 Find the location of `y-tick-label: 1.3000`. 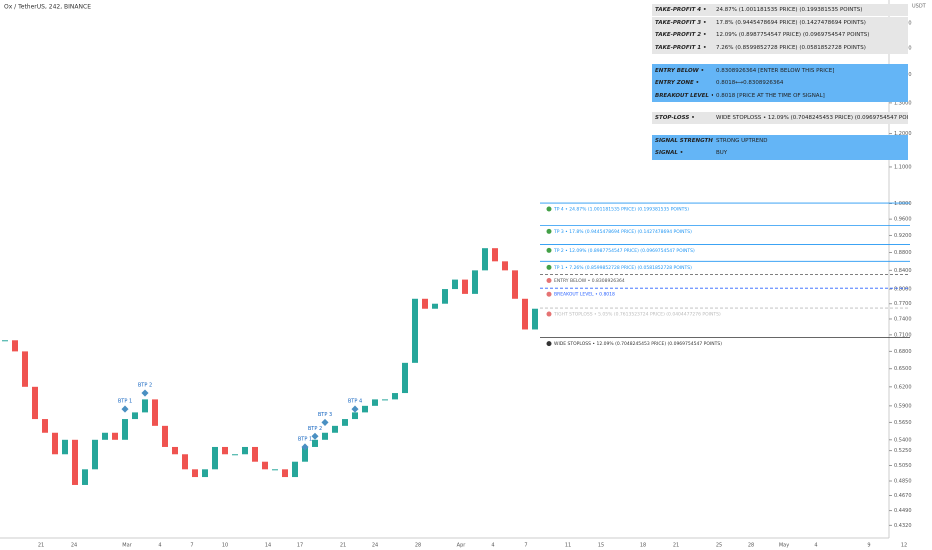

y-tick-label: 1.3000 is located at coordinates (903, 103).